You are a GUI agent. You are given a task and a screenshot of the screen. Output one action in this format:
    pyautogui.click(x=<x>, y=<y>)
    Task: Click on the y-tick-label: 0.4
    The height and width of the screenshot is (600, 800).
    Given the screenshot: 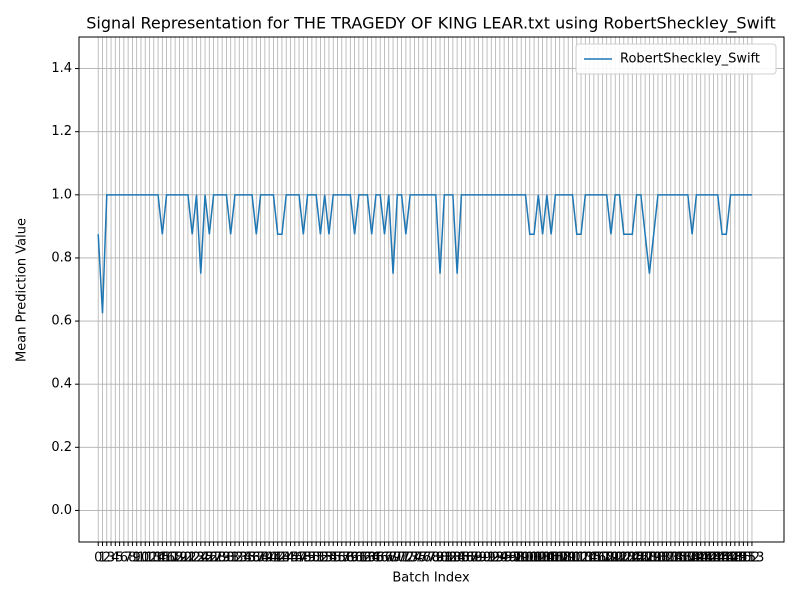 What is the action you would take?
    pyautogui.click(x=61, y=384)
    